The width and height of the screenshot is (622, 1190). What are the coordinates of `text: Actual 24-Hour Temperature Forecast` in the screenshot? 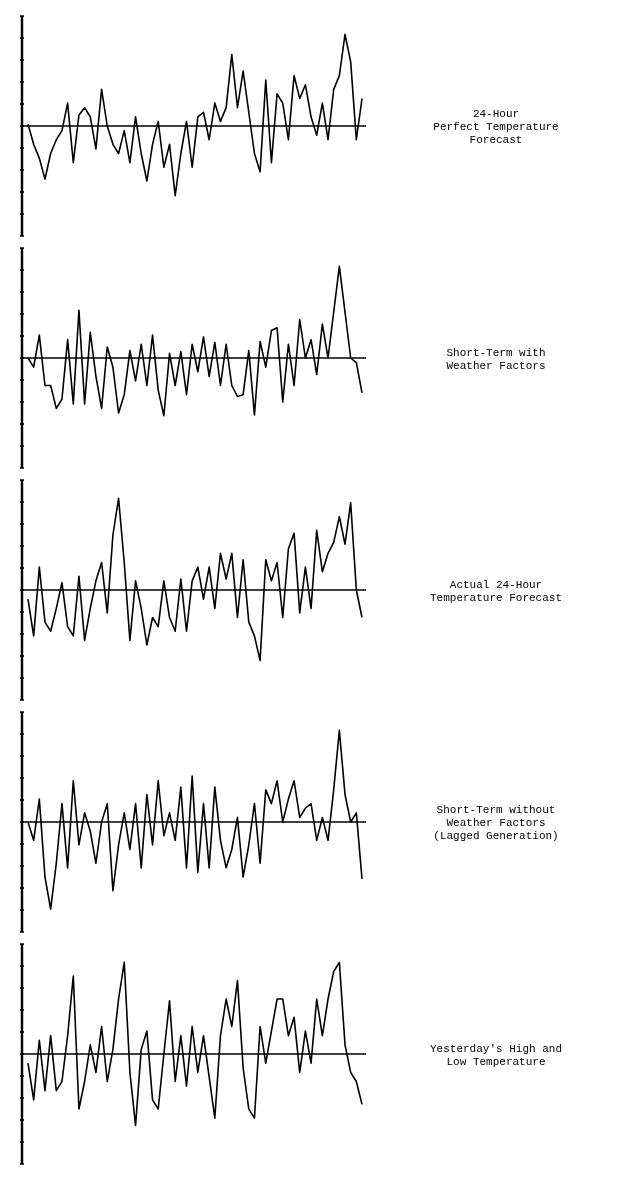 It's located at (496, 591).